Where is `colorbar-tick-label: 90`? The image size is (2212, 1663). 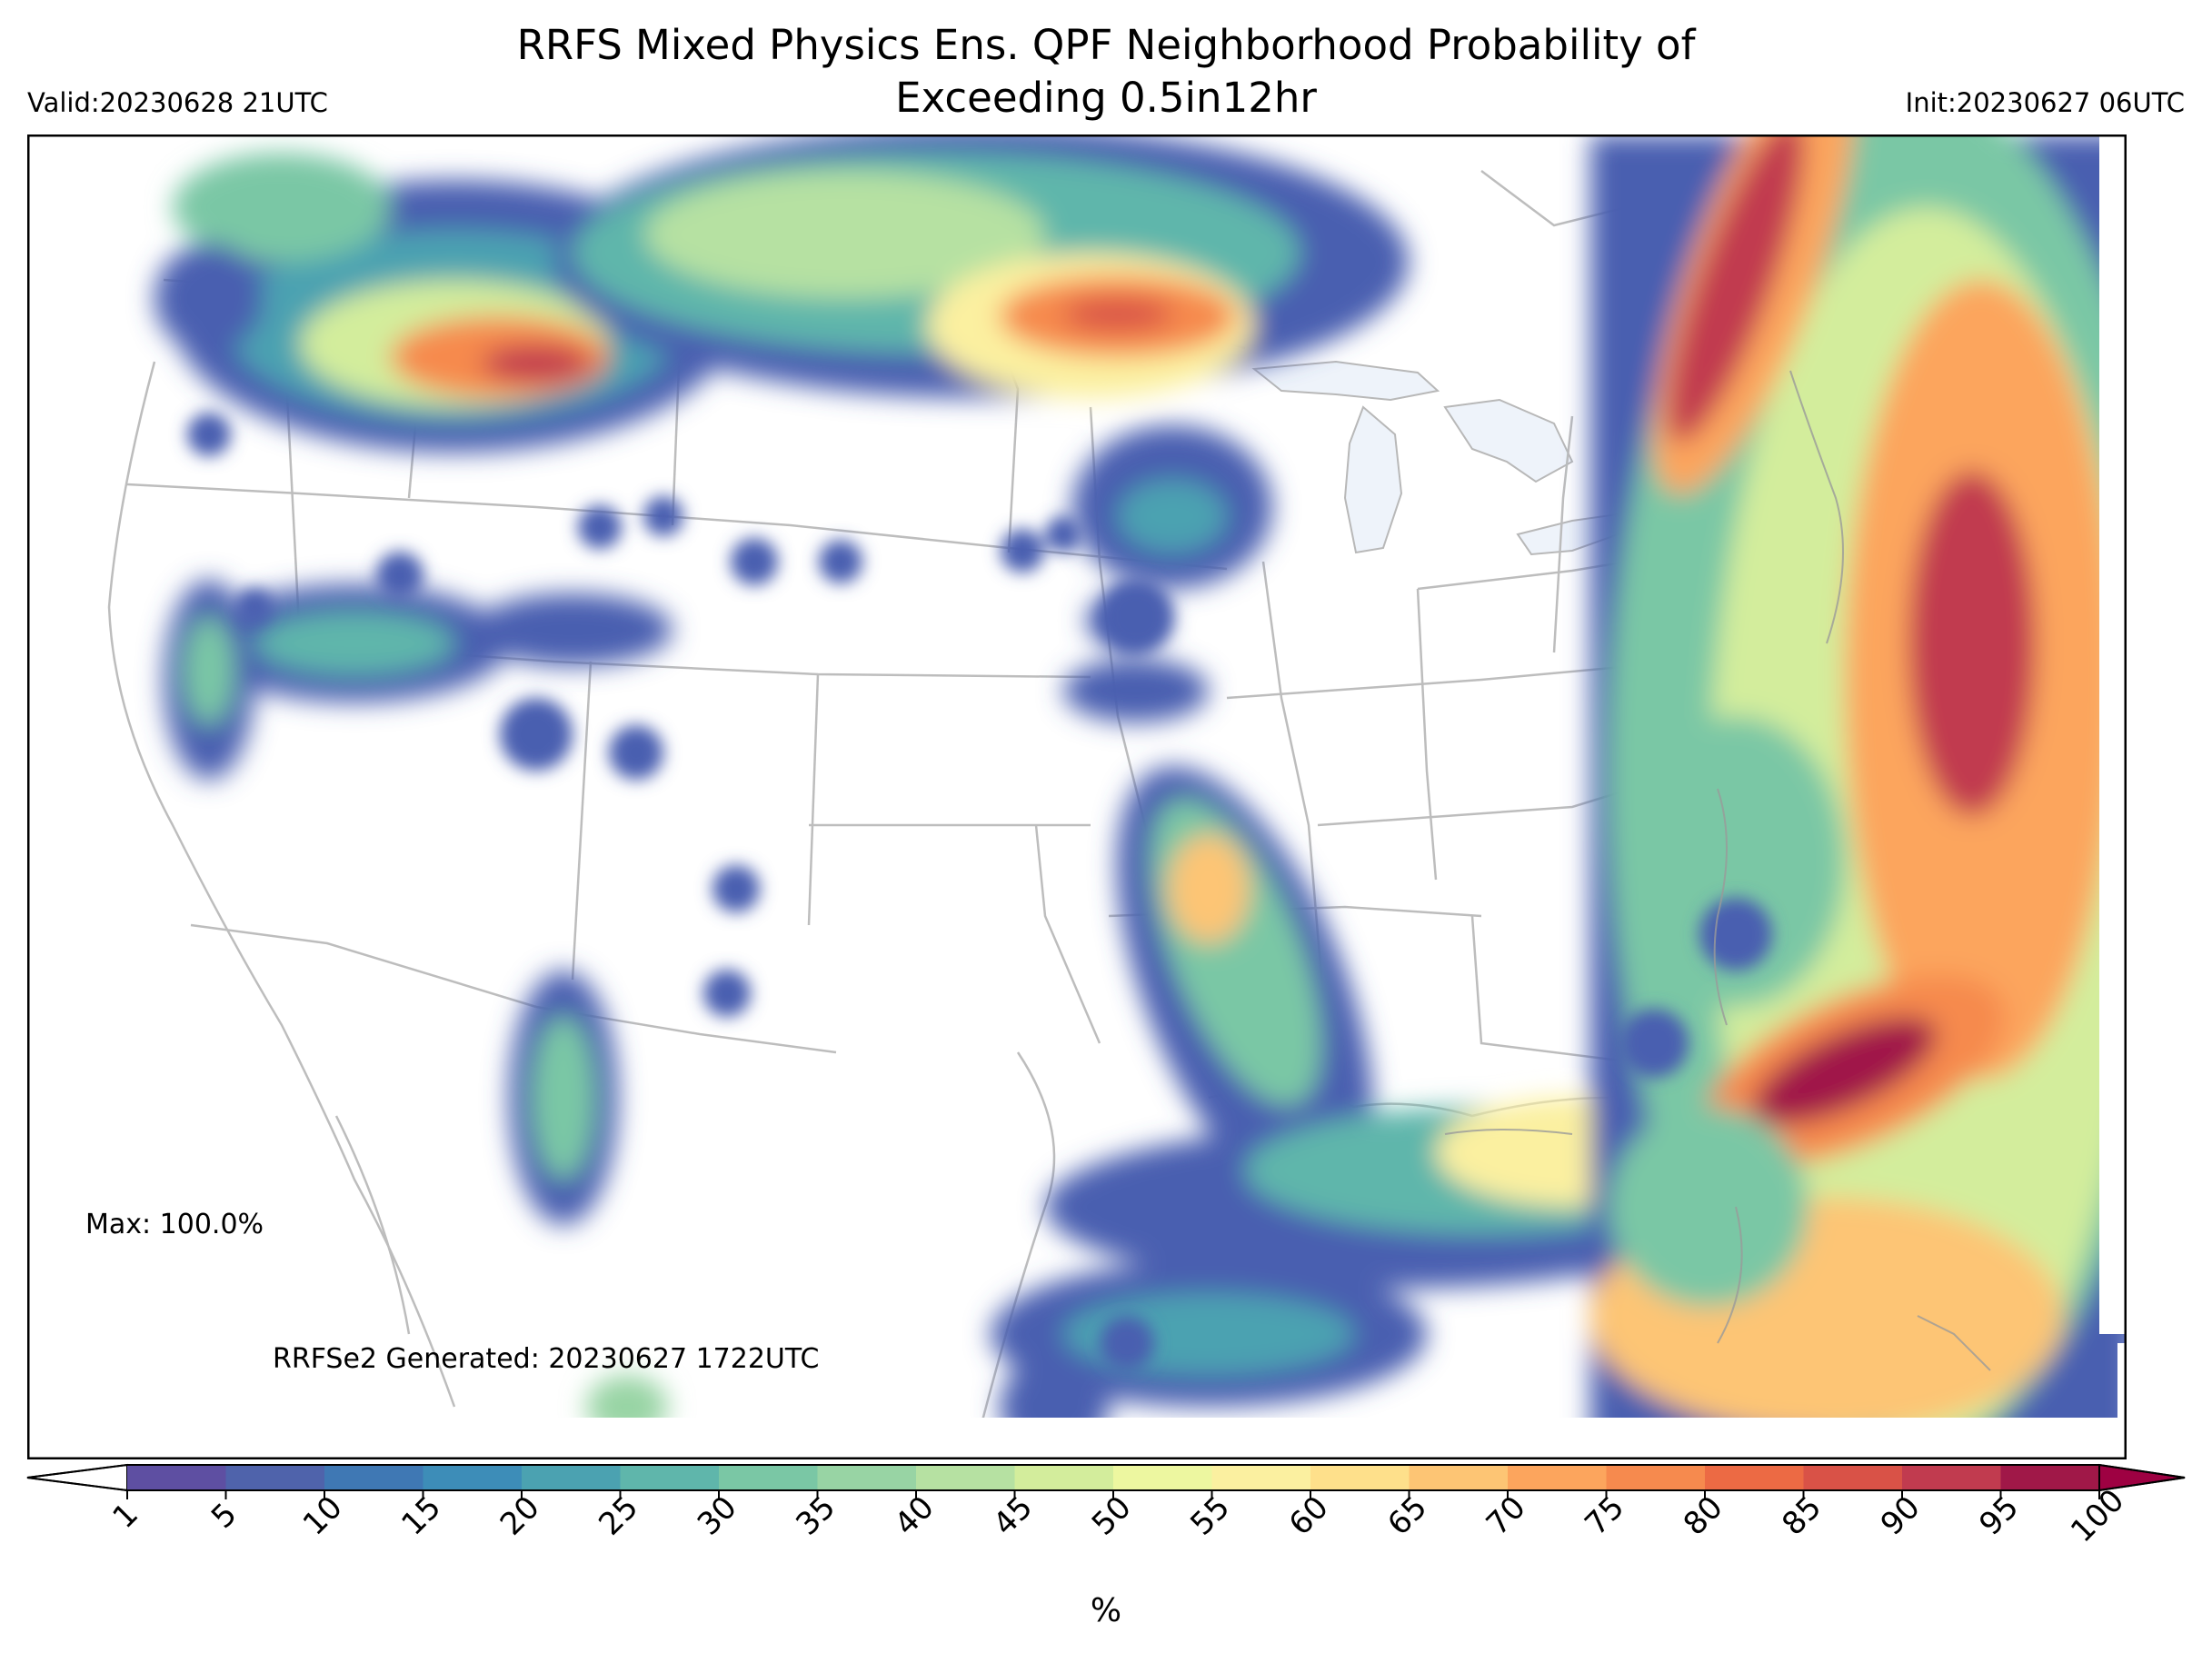
colorbar-tick-label: 90 is located at coordinates (1901, 1516).